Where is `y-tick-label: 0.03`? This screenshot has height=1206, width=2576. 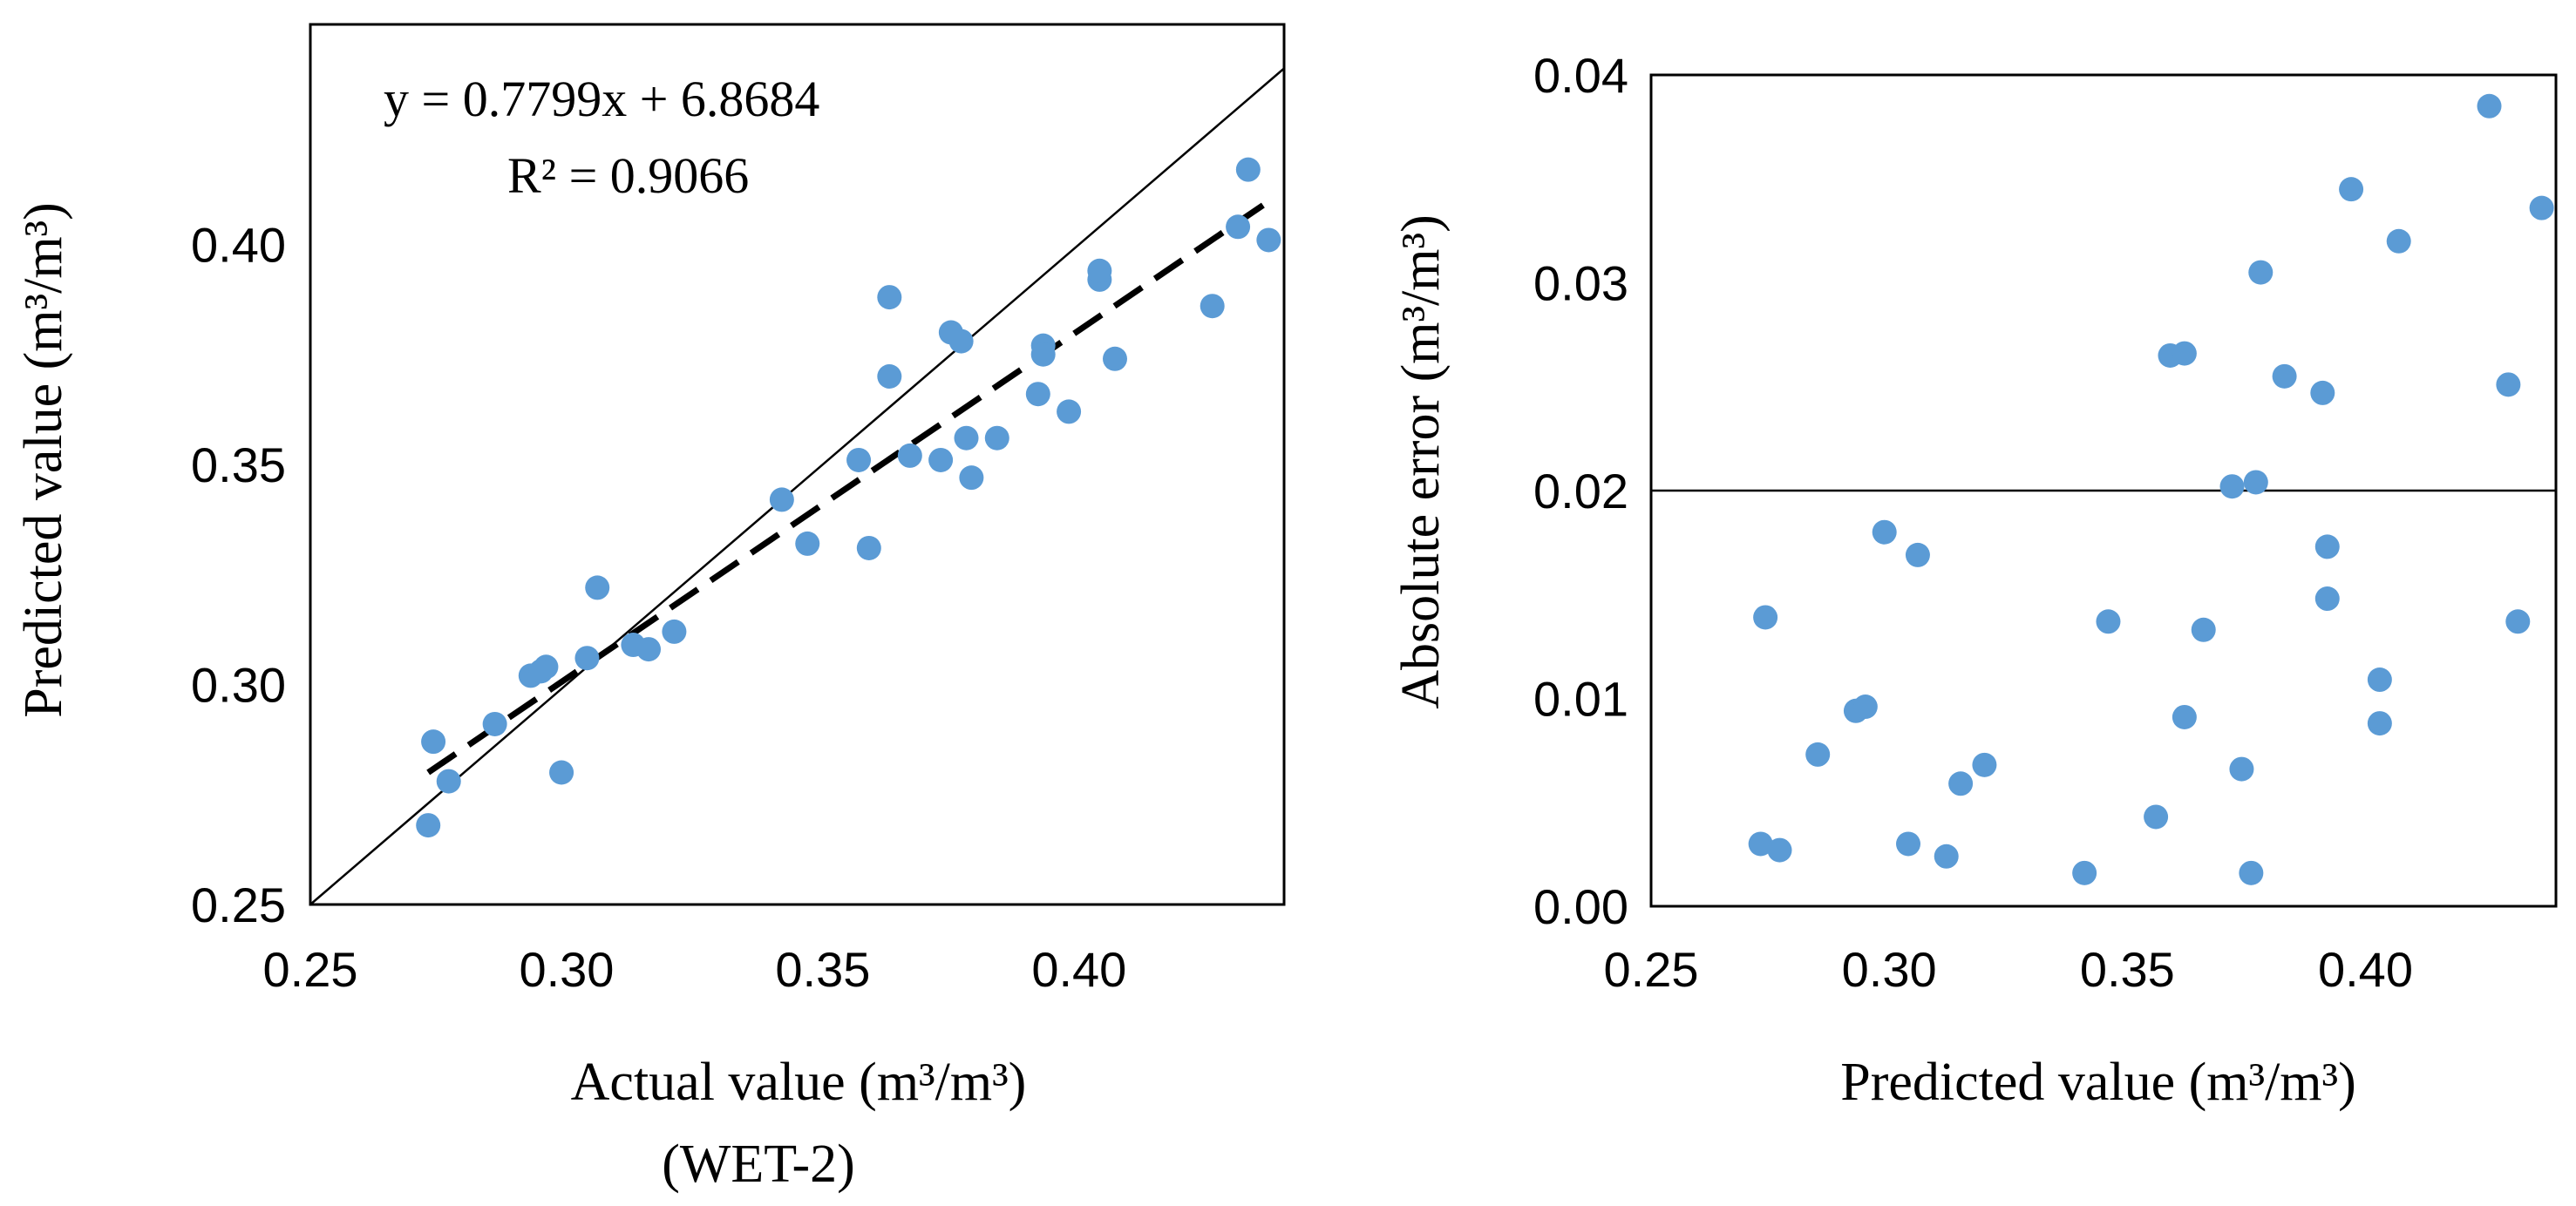 y-tick-label: 0.03 is located at coordinates (1581, 283).